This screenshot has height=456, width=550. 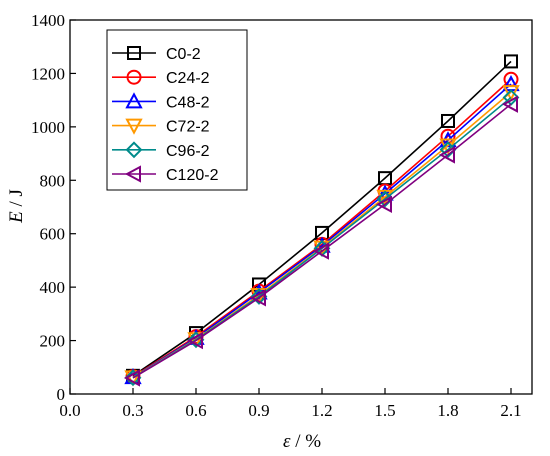 I want to click on legend-label: C96-2, so click(x=188, y=151).